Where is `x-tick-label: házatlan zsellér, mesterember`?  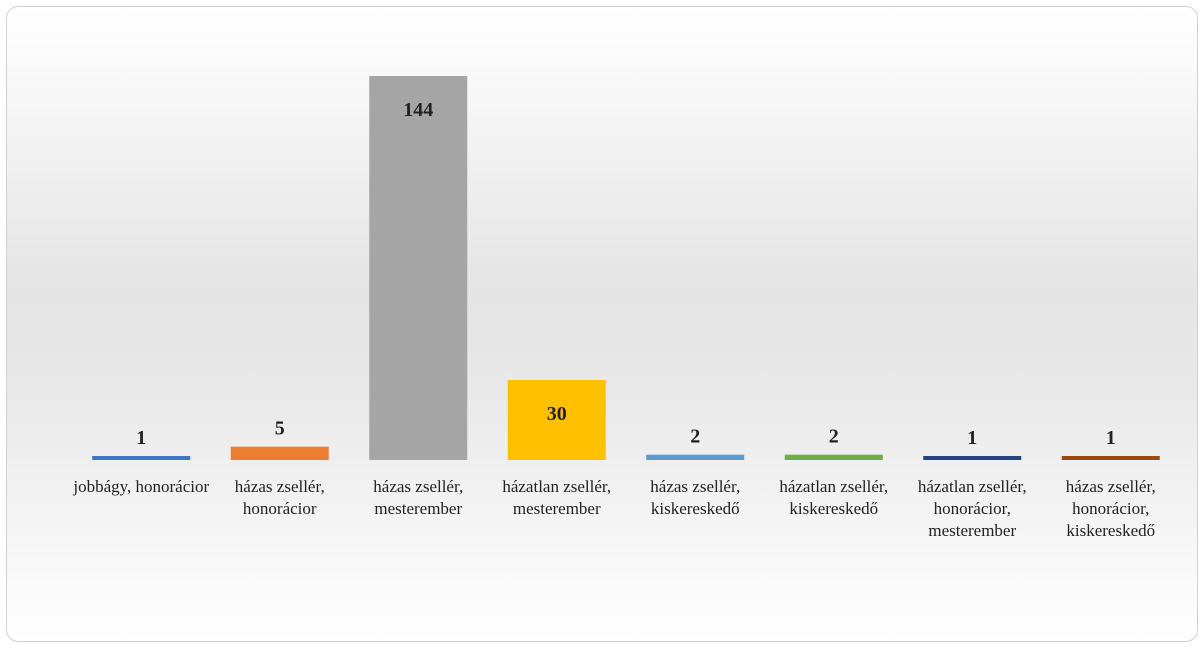
x-tick-label: házatlan zsellér, mesterember is located at coordinates (557, 497).